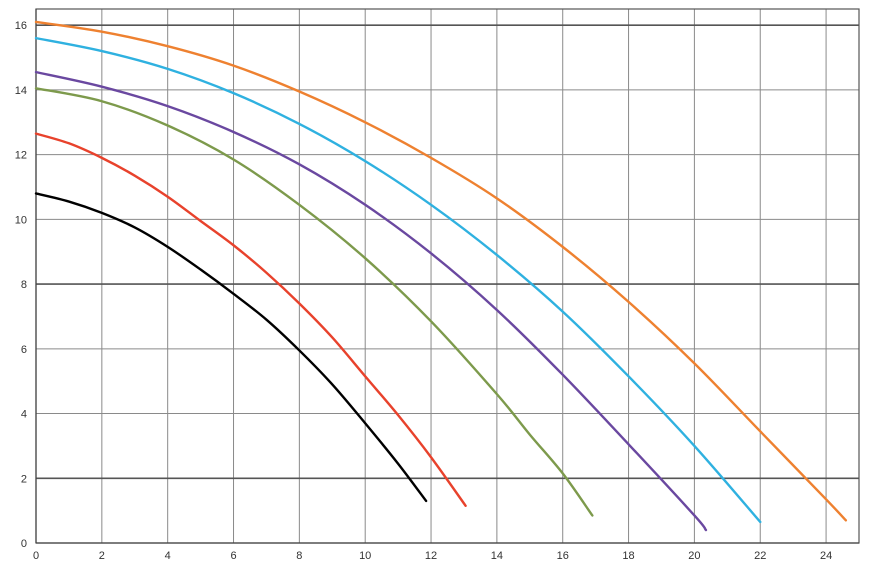 The height and width of the screenshot is (576, 878). I want to click on x-tick-label-24: 24, so click(826, 556).